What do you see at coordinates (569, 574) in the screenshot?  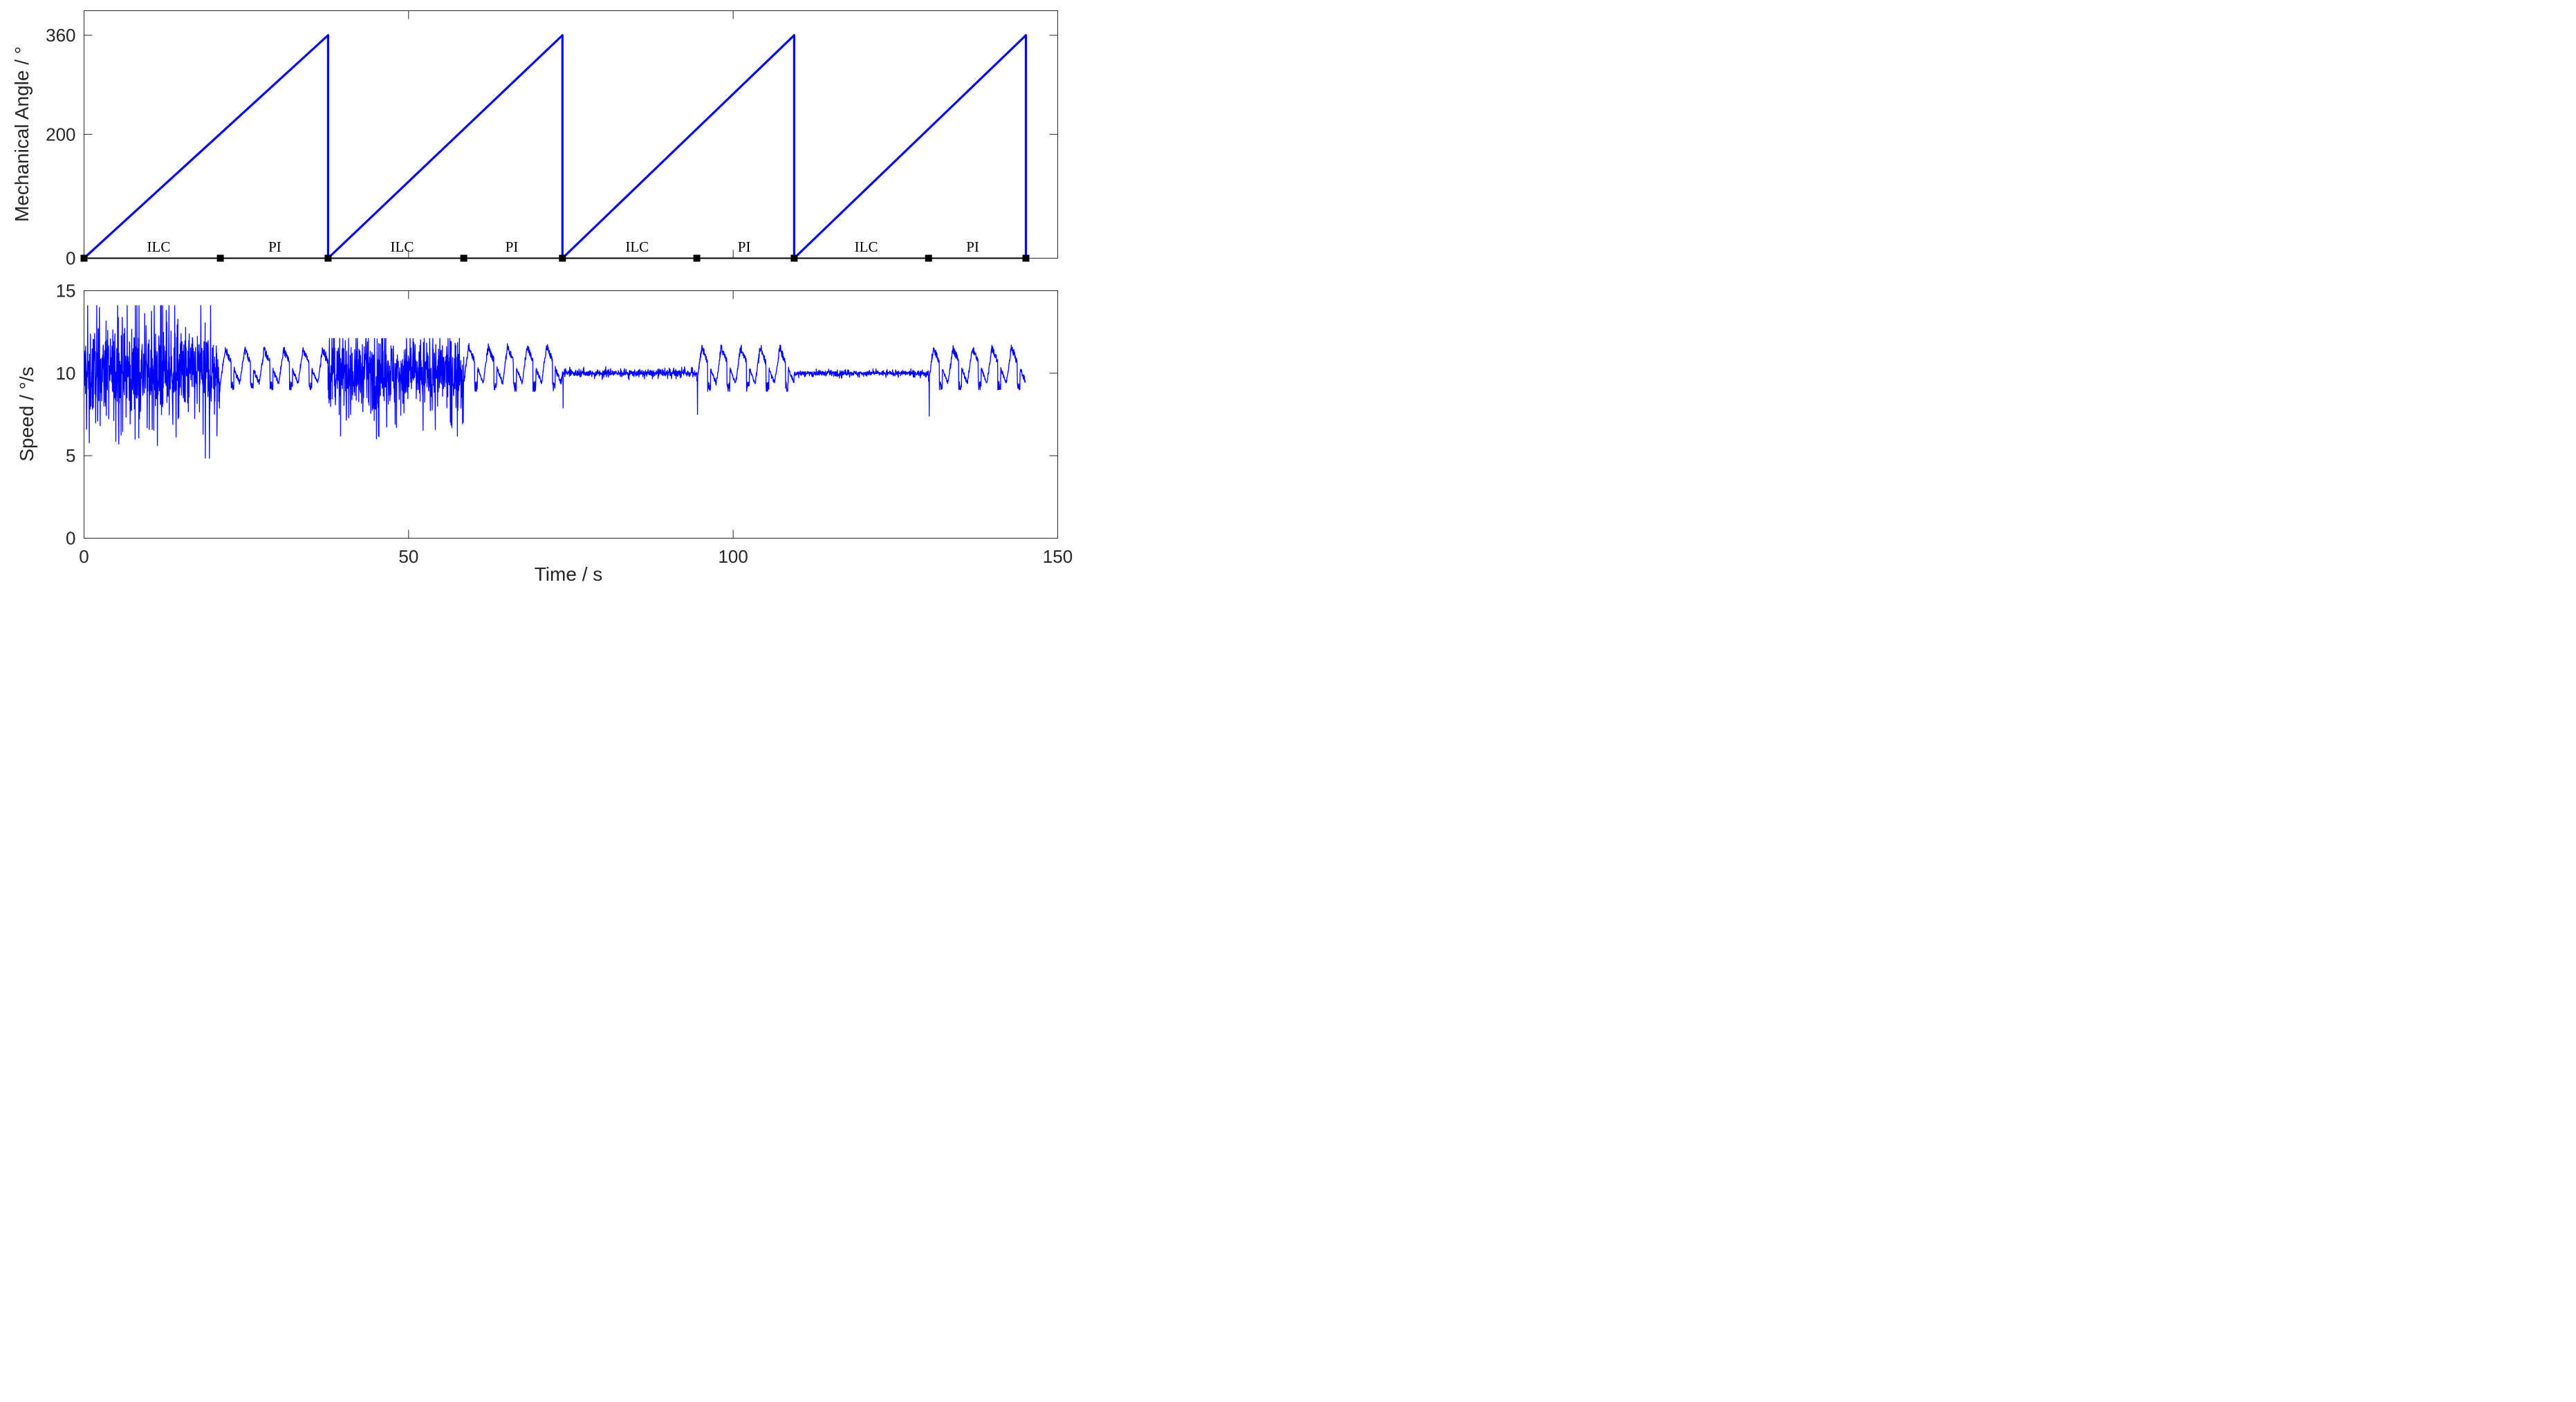 I see `x-axis-label: Time / s` at bounding box center [569, 574].